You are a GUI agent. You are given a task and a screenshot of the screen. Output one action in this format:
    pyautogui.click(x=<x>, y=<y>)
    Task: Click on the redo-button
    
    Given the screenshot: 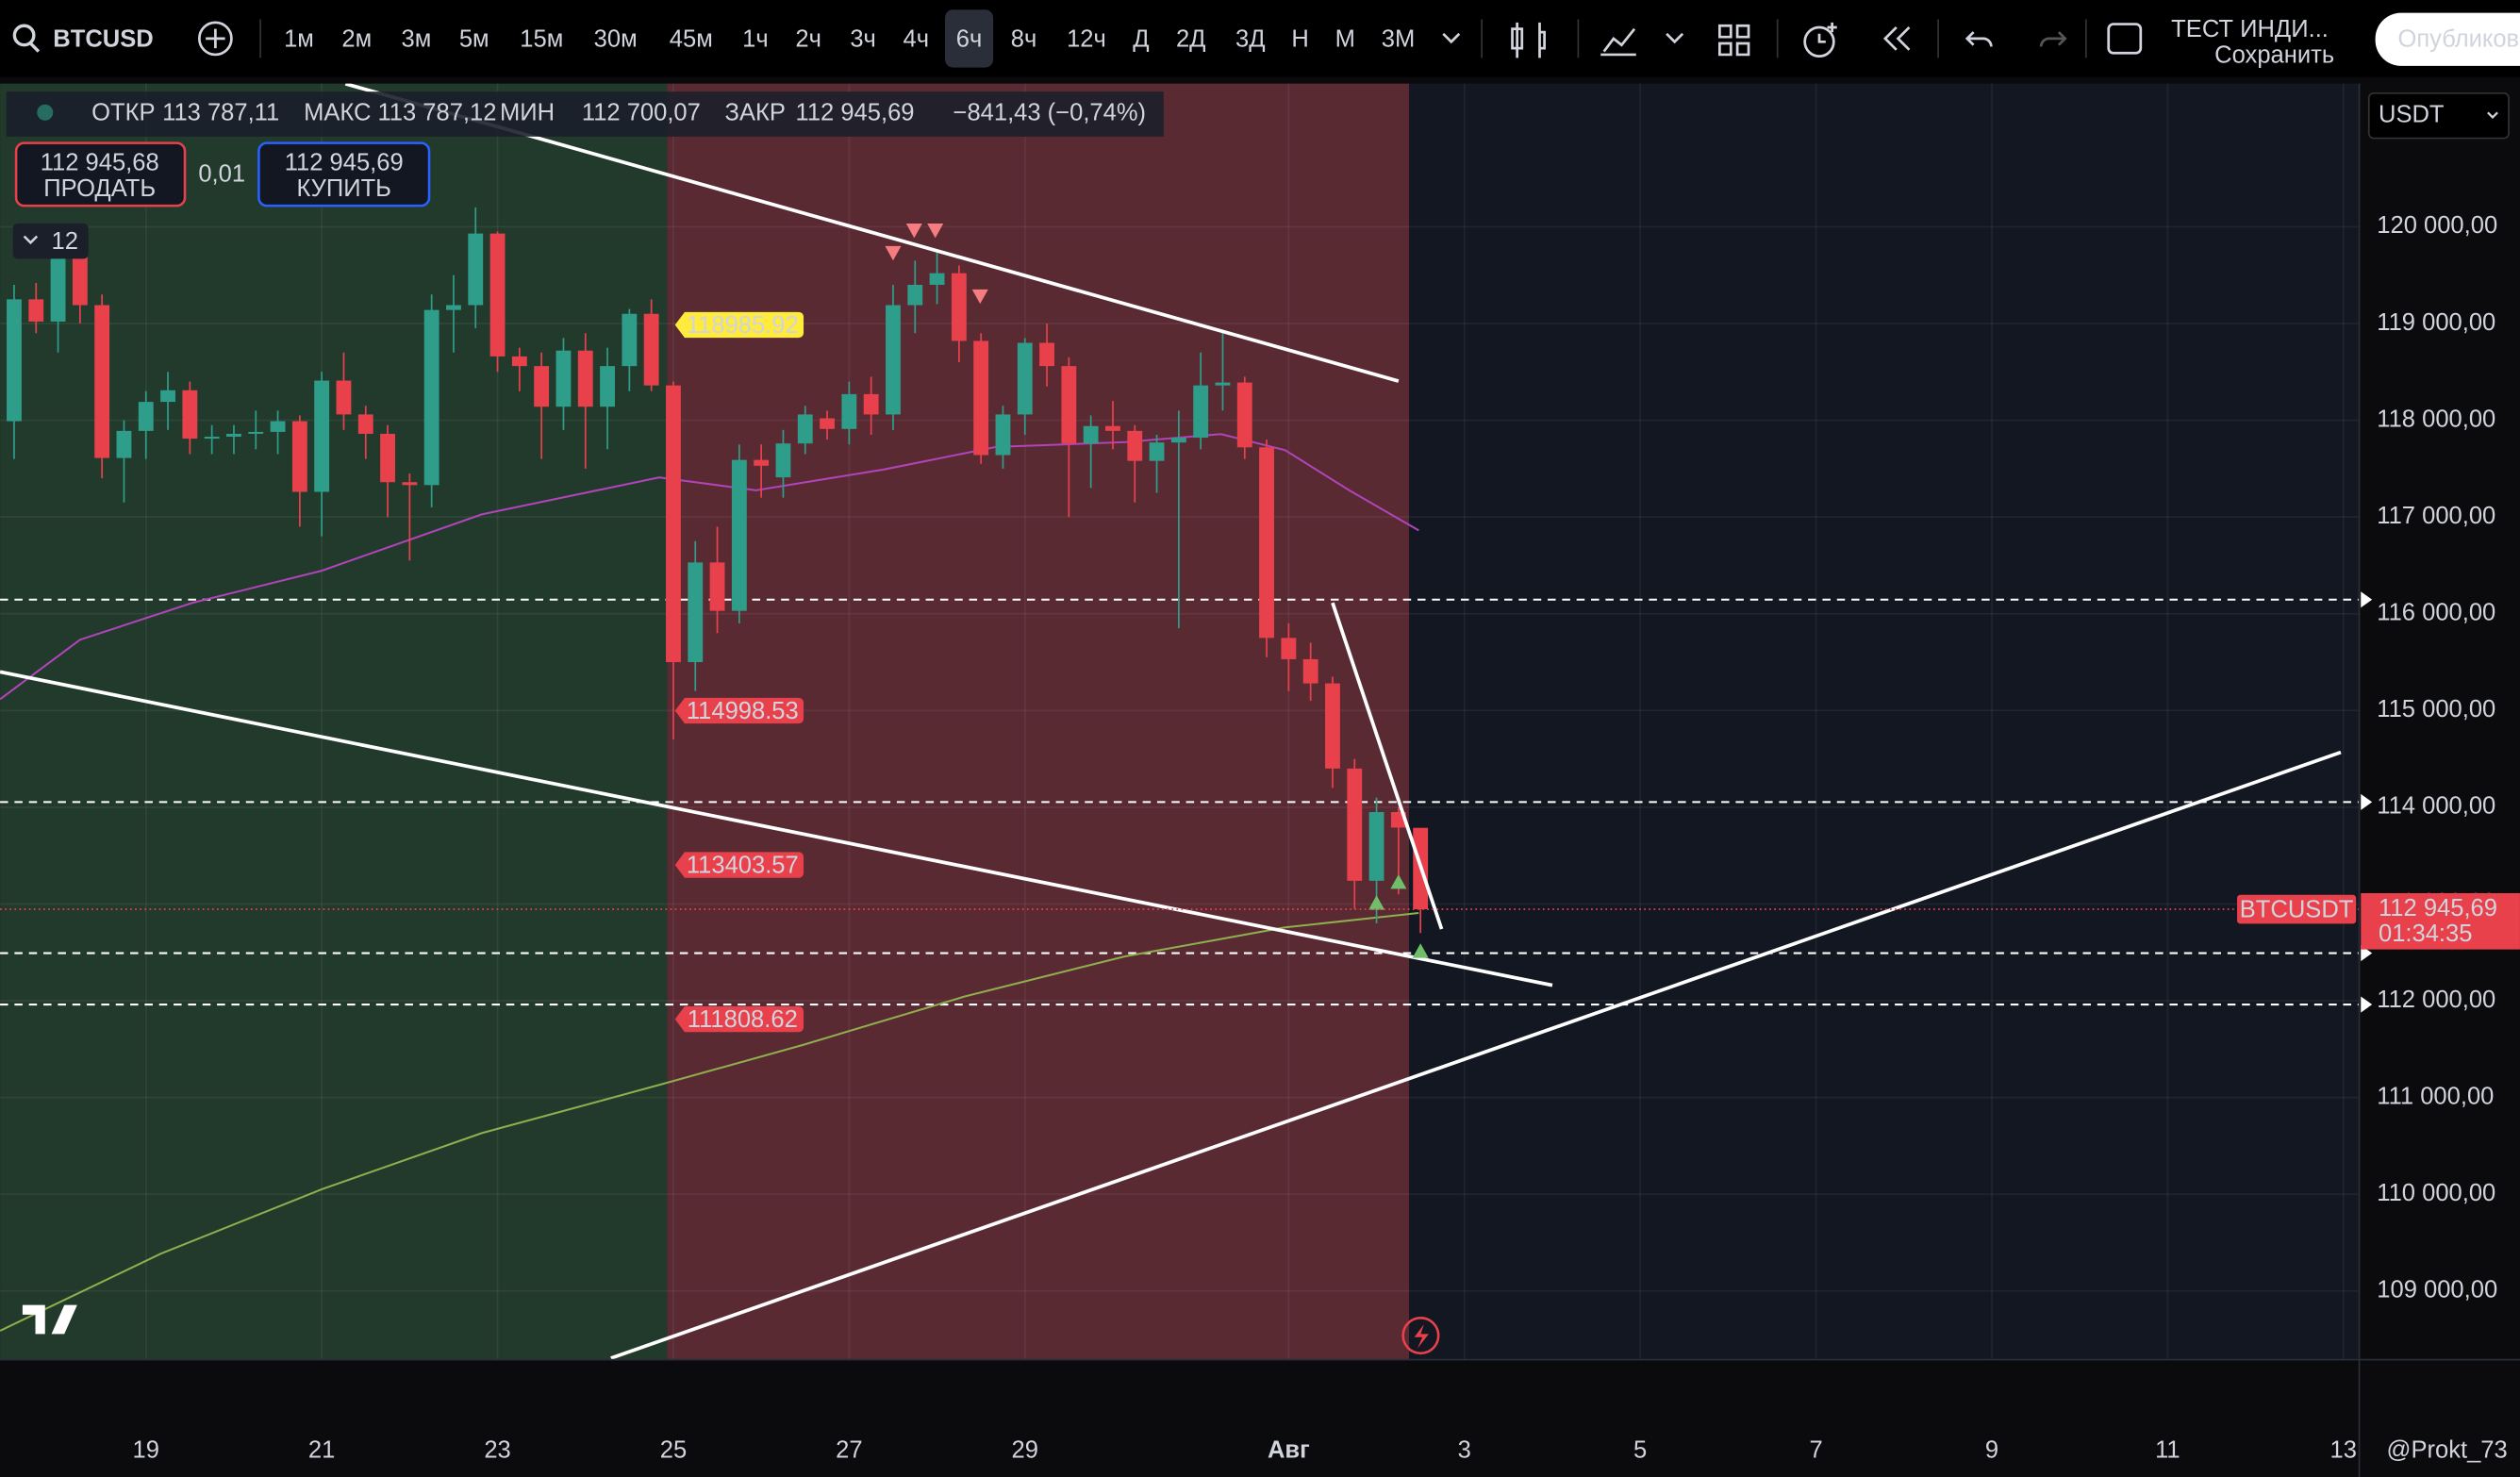 What is the action you would take?
    pyautogui.click(x=2053, y=39)
    